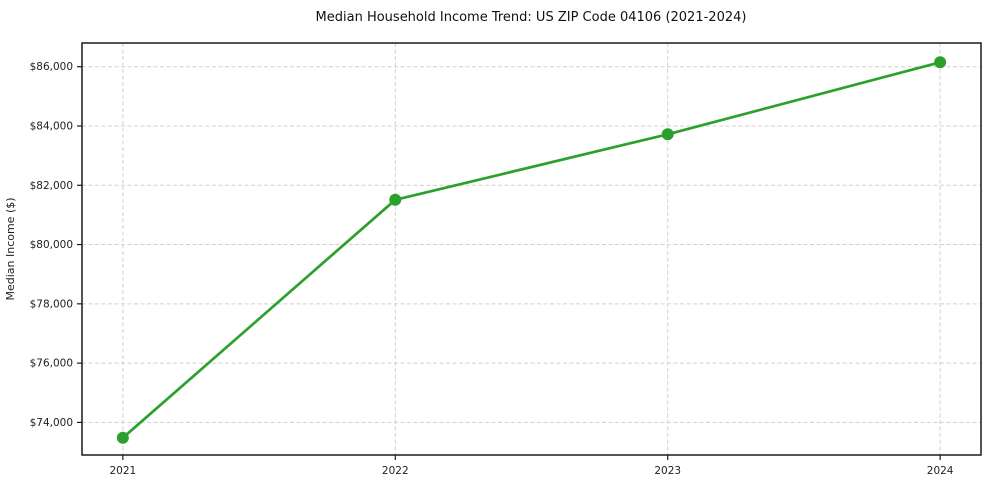 This screenshot has width=989, height=490. What do you see at coordinates (51, 423) in the screenshot?
I see `y-tick-label: $74,000` at bounding box center [51, 423].